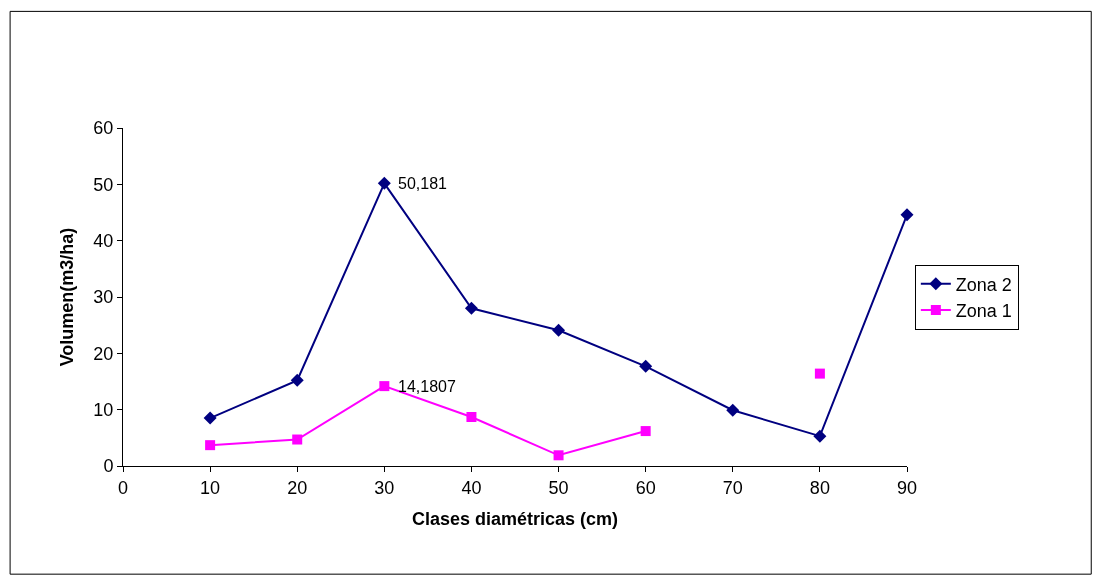  What do you see at coordinates (103, 353) in the screenshot?
I see `y-tick-label: 20` at bounding box center [103, 353].